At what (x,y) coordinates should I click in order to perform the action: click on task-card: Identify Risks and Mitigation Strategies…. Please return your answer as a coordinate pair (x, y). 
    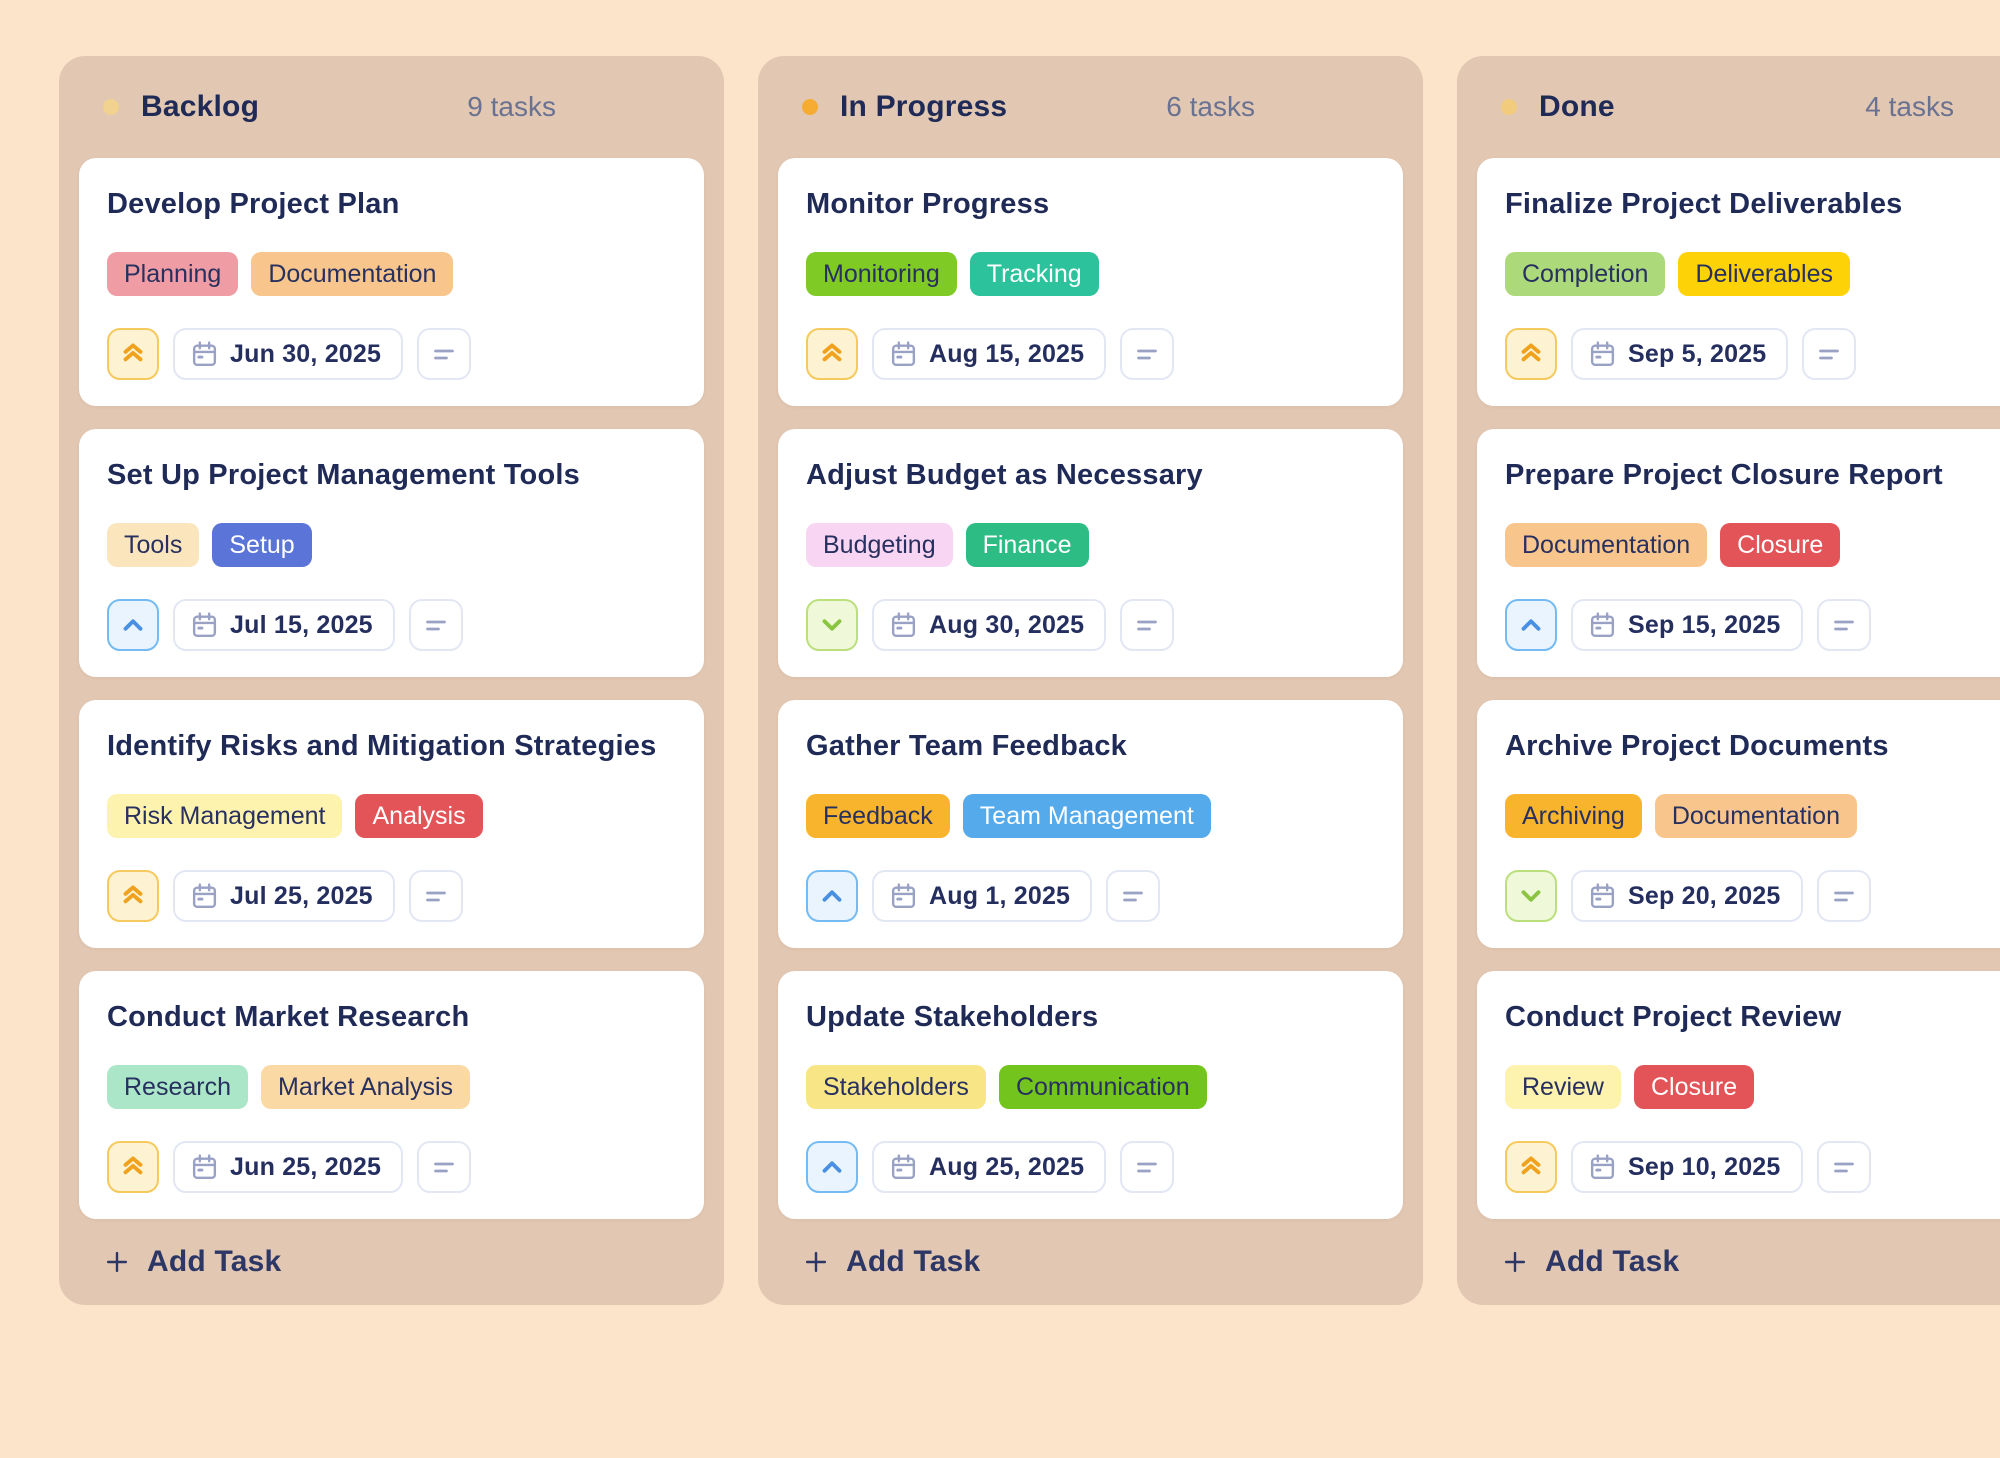
    Looking at the image, I should click on (391, 824).